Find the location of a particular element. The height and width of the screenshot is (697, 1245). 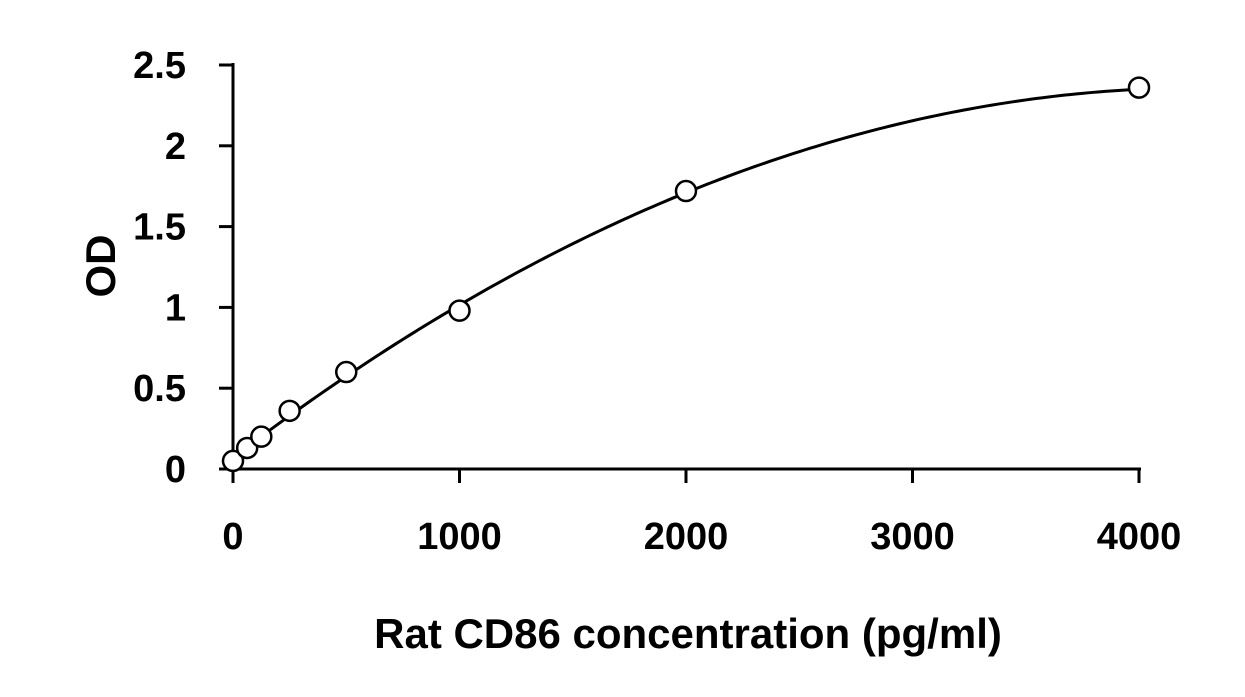

x-tick-label: 1000 is located at coordinates (459, 537).